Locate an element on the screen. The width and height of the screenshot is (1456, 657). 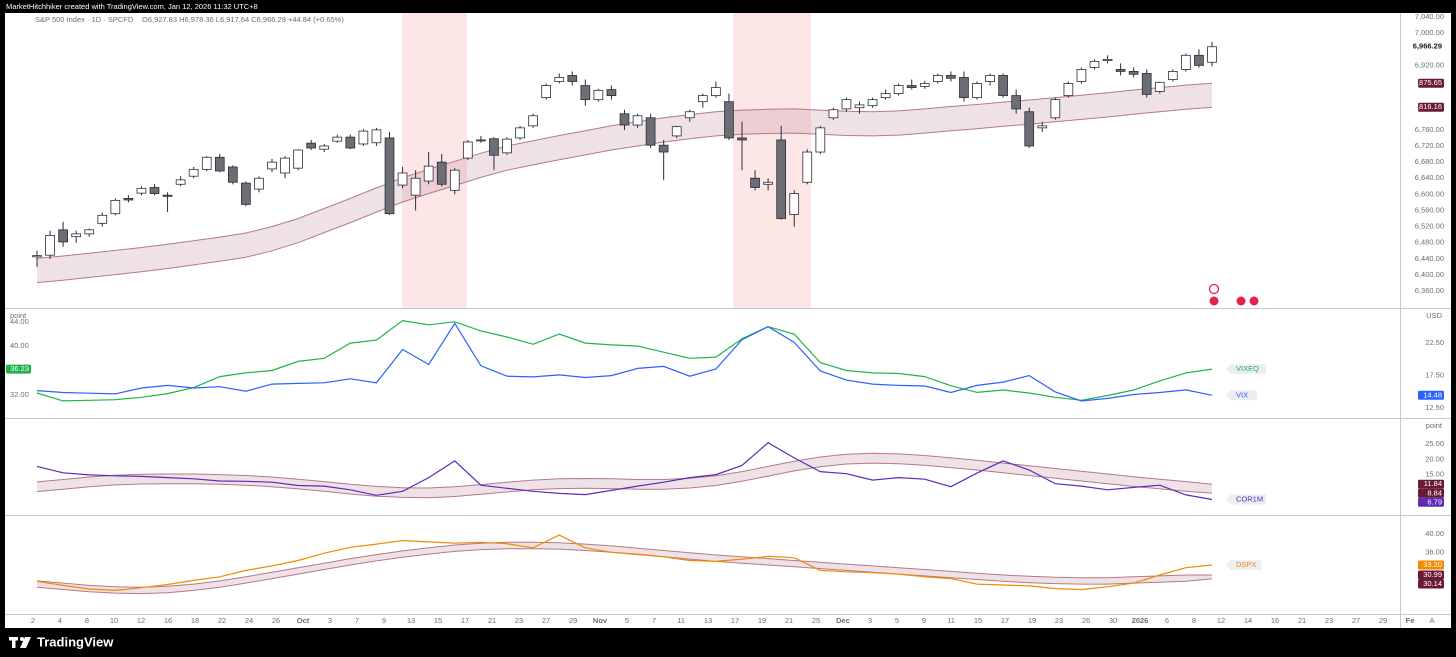
price-label: 33.20 is located at coordinates (1432, 564).